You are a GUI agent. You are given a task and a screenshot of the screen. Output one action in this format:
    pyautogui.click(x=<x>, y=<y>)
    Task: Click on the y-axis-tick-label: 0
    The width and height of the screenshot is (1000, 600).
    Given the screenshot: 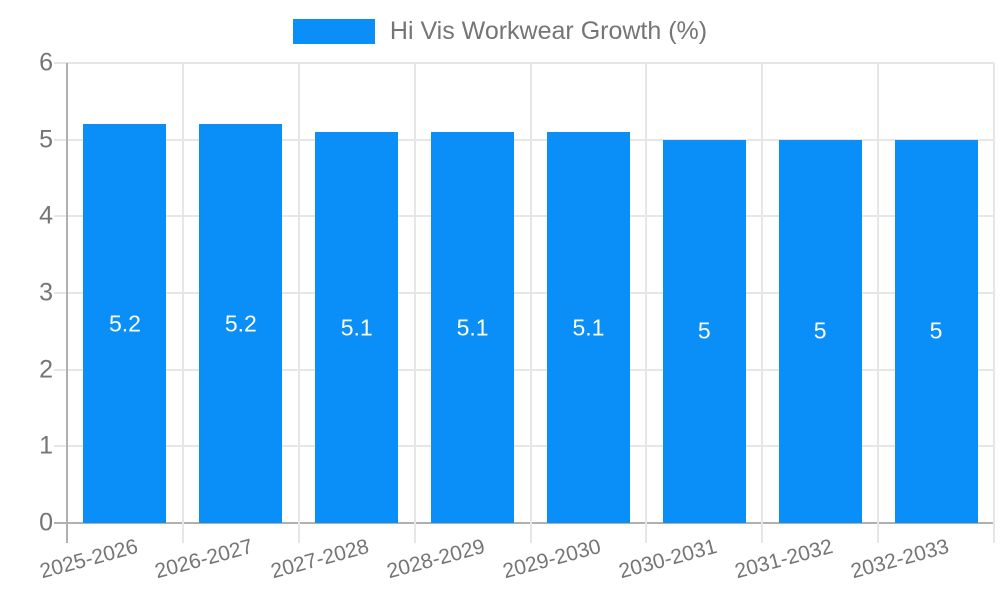 What is the action you would take?
    pyautogui.click(x=46, y=522)
    